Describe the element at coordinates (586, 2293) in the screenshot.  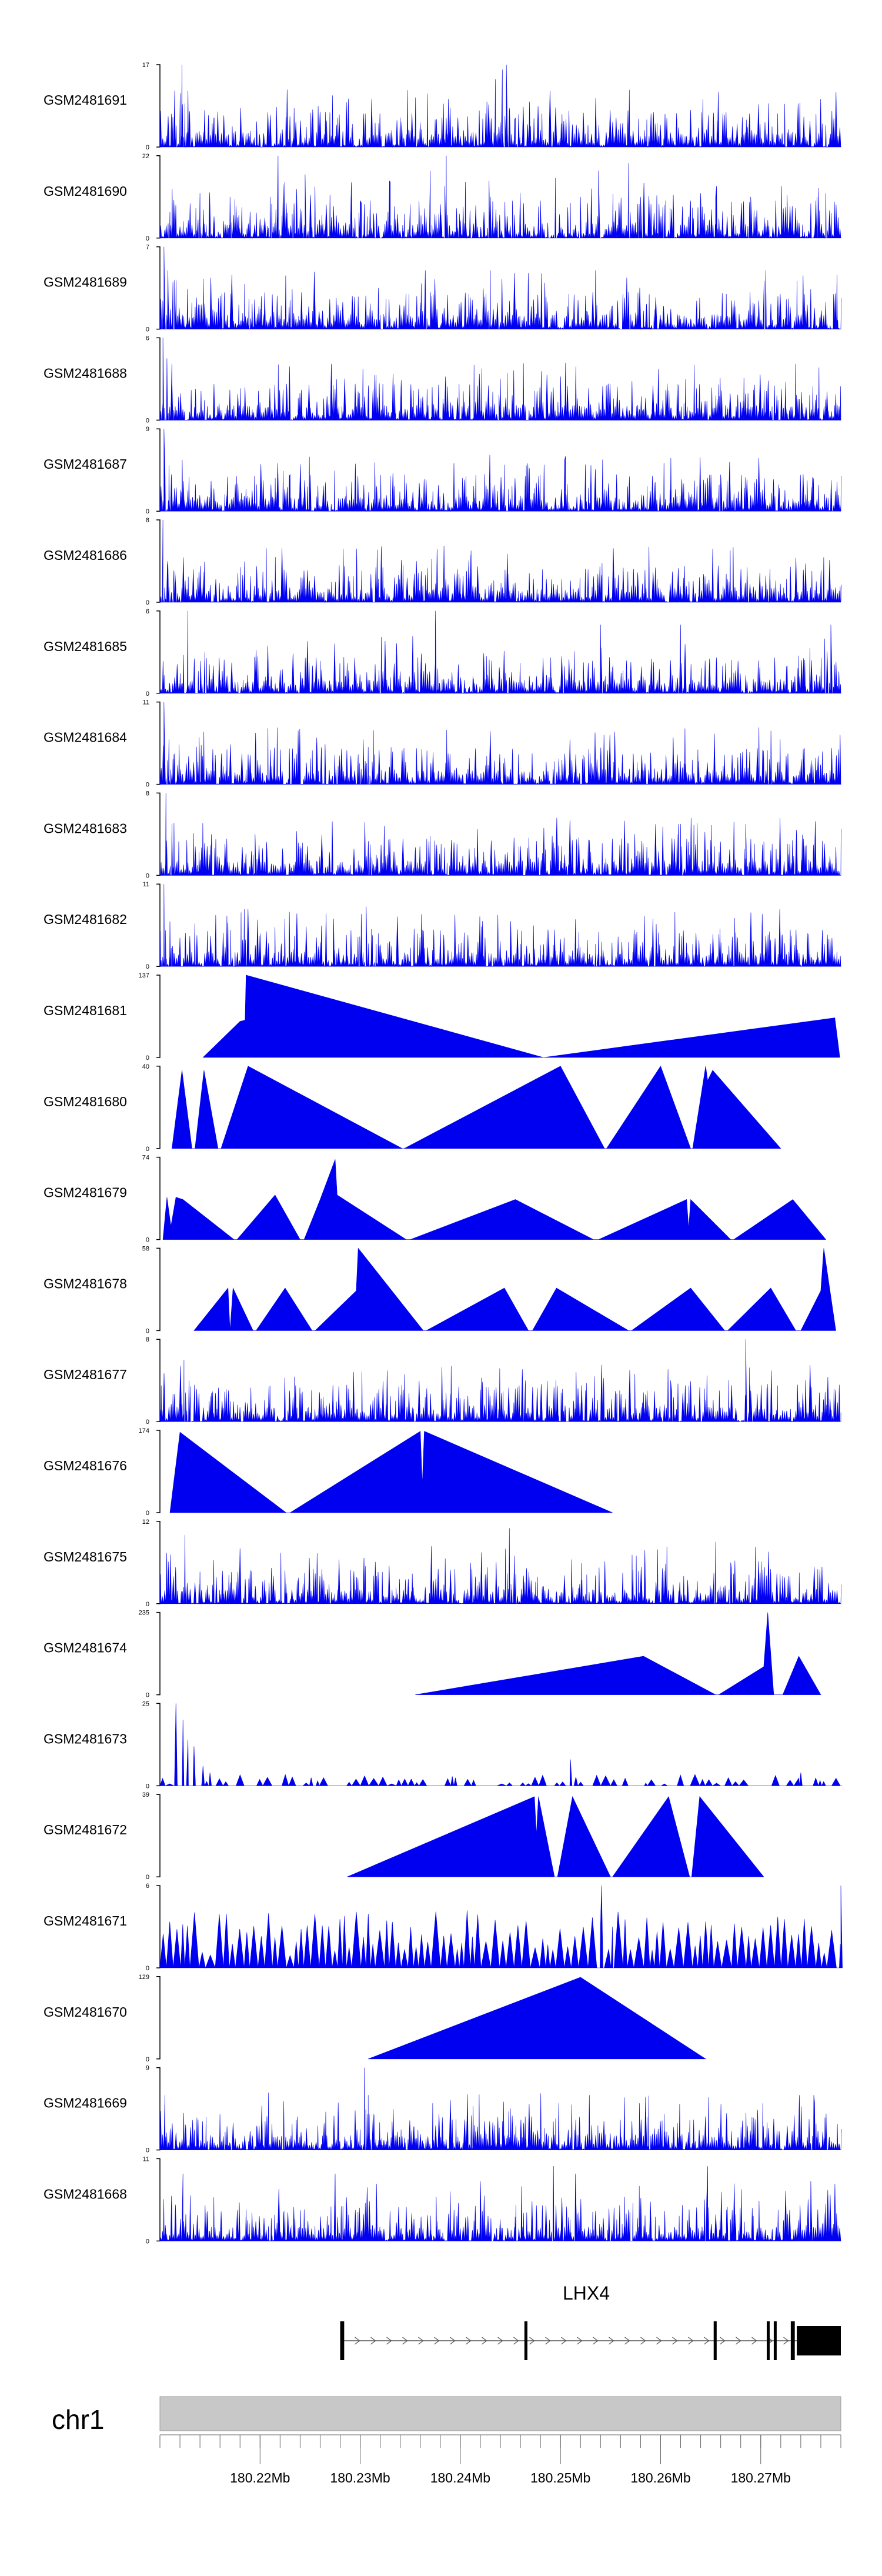
I see `gene-label: LHX4` at that location.